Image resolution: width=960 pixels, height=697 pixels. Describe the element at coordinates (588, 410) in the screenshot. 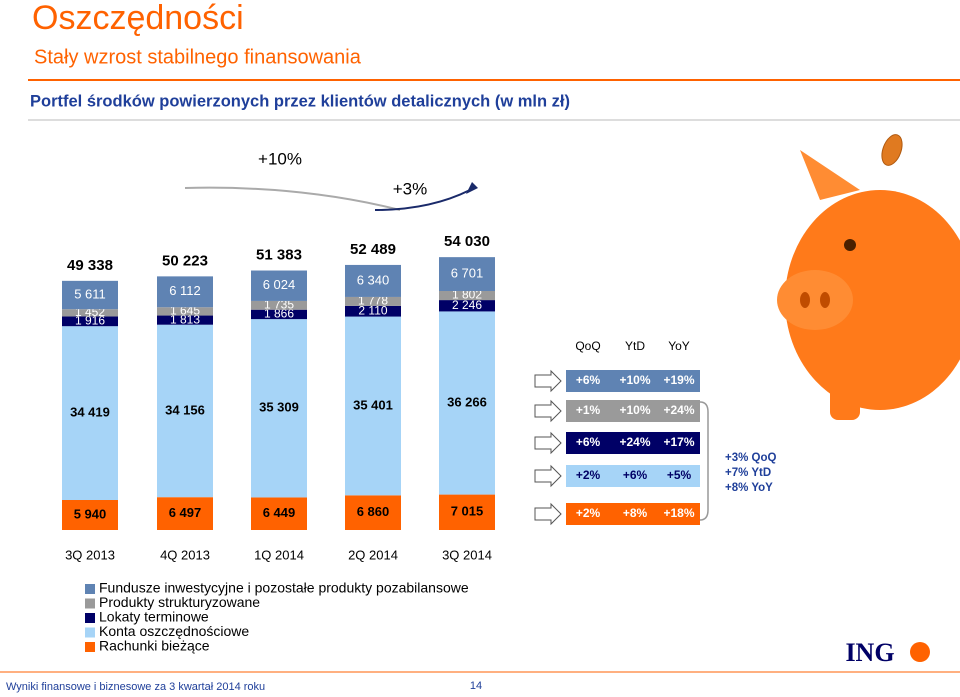

I see `growth-value: +1%` at that location.